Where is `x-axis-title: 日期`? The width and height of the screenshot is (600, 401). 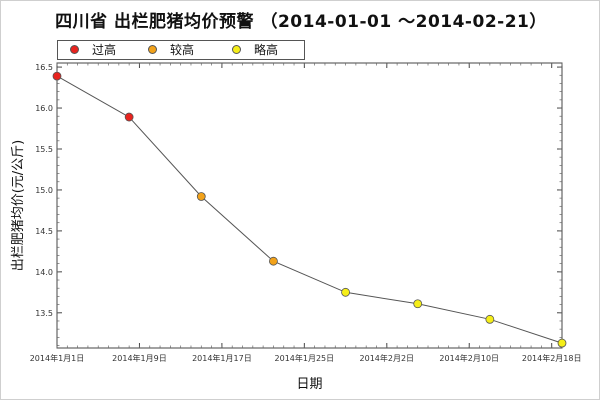 x-axis-title: 日期 is located at coordinates (309, 384).